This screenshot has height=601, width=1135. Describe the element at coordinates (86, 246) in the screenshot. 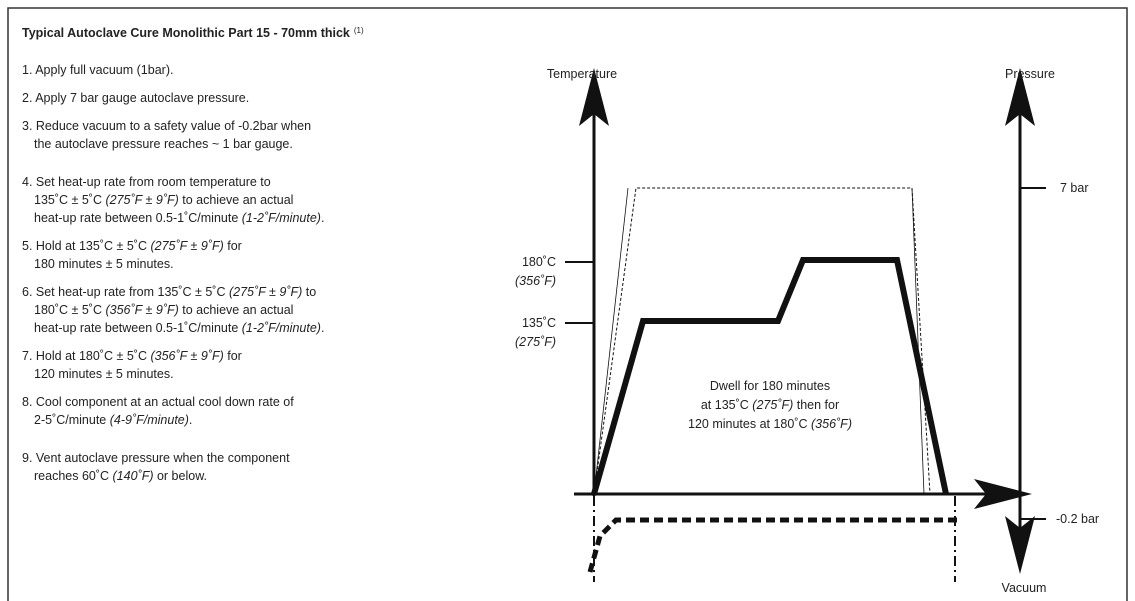

I see `text: 5. Hold at 135˚C ± 5˚C` at that location.